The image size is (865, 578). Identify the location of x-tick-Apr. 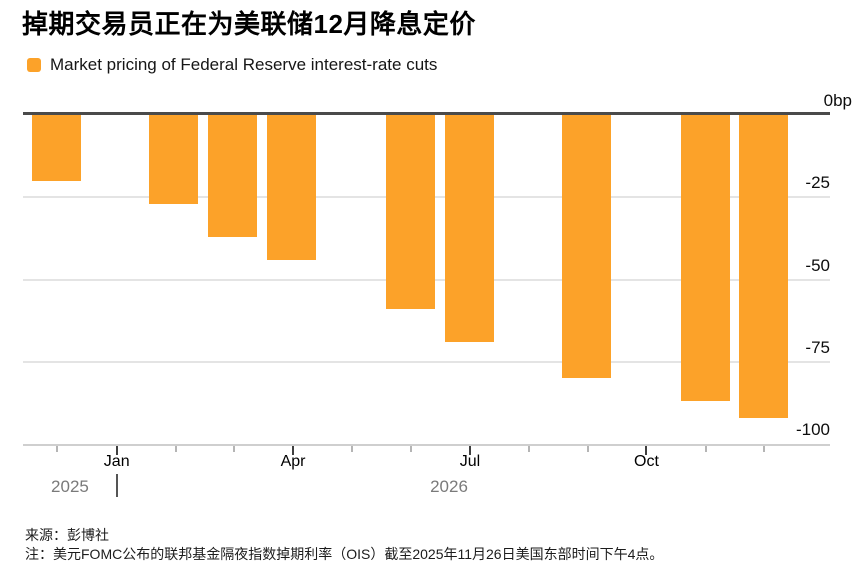
(293, 450).